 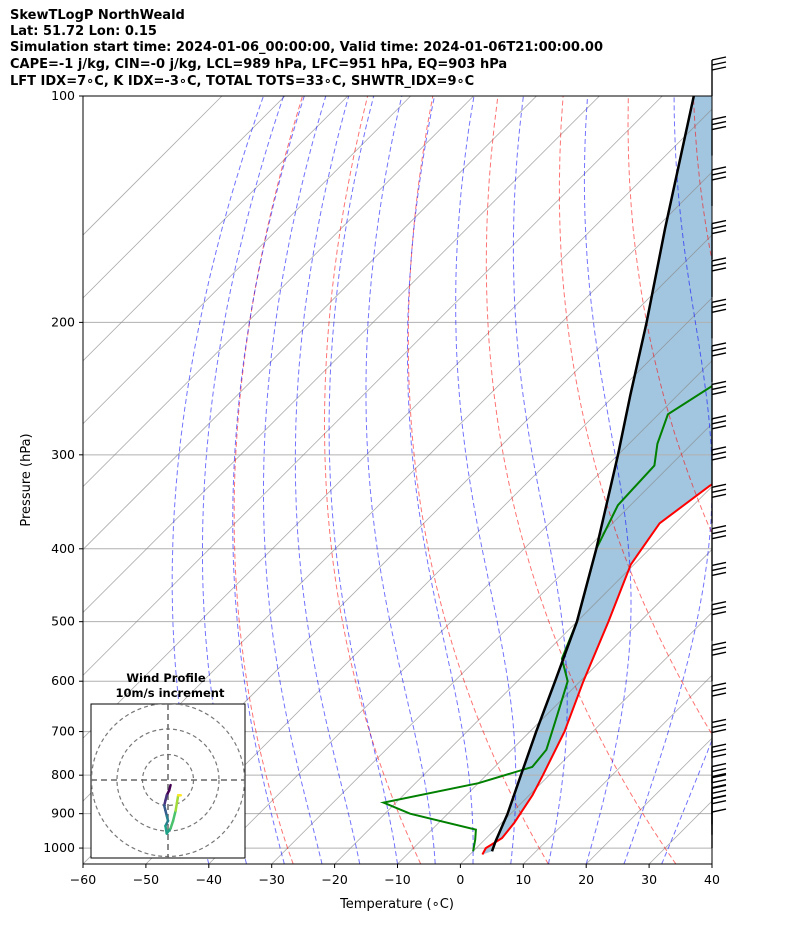 I want to click on y-tick-label: 700, so click(x=63, y=731).